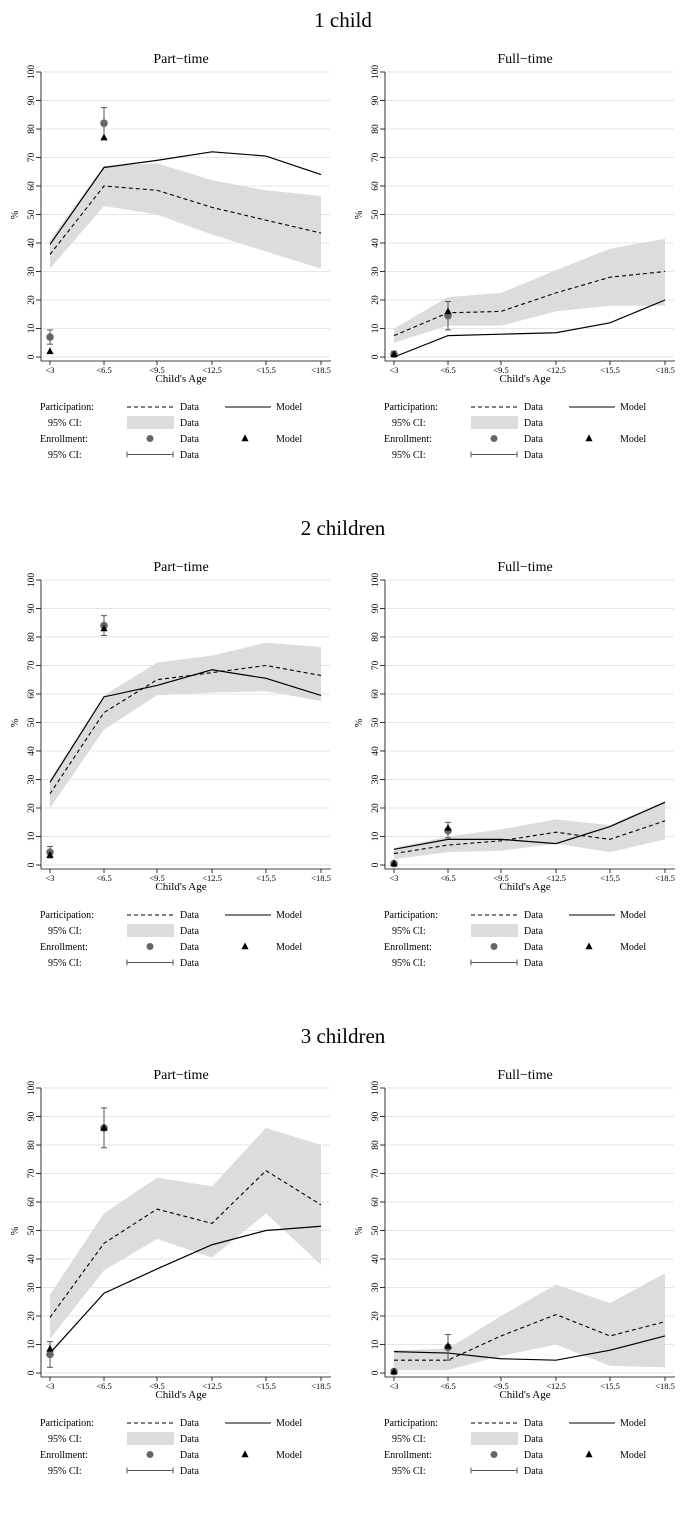 The width and height of the screenshot is (686, 1515). I want to click on group-title: 3 children, so click(343, 1036).